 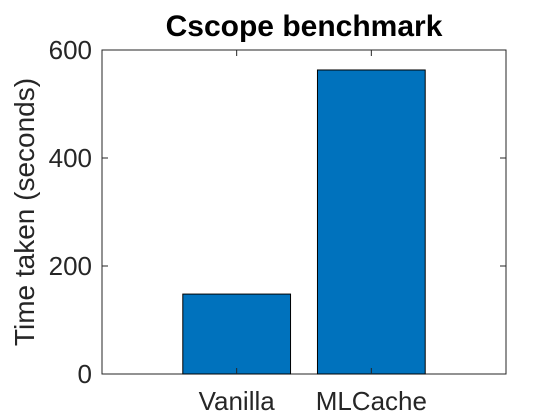 What do you see at coordinates (237, 401) in the screenshot?
I see `x-tick-label: Vanilla` at bounding box center [237, 401].